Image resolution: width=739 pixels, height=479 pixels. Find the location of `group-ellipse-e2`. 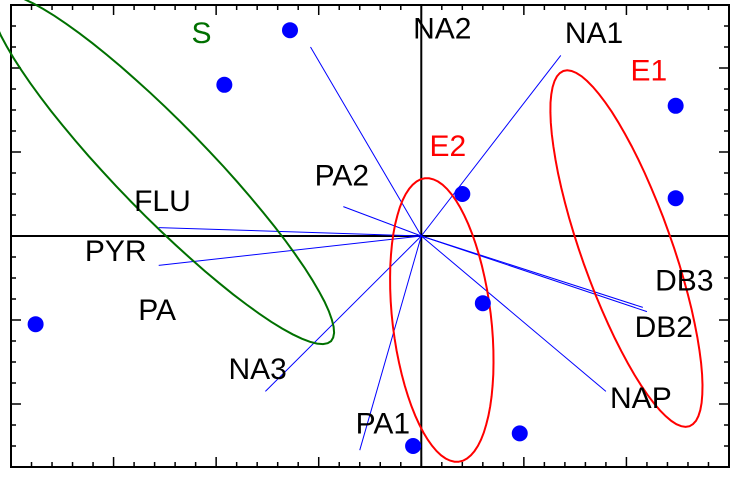

group-ellipse-e2 is located at coordinates (442, 320).